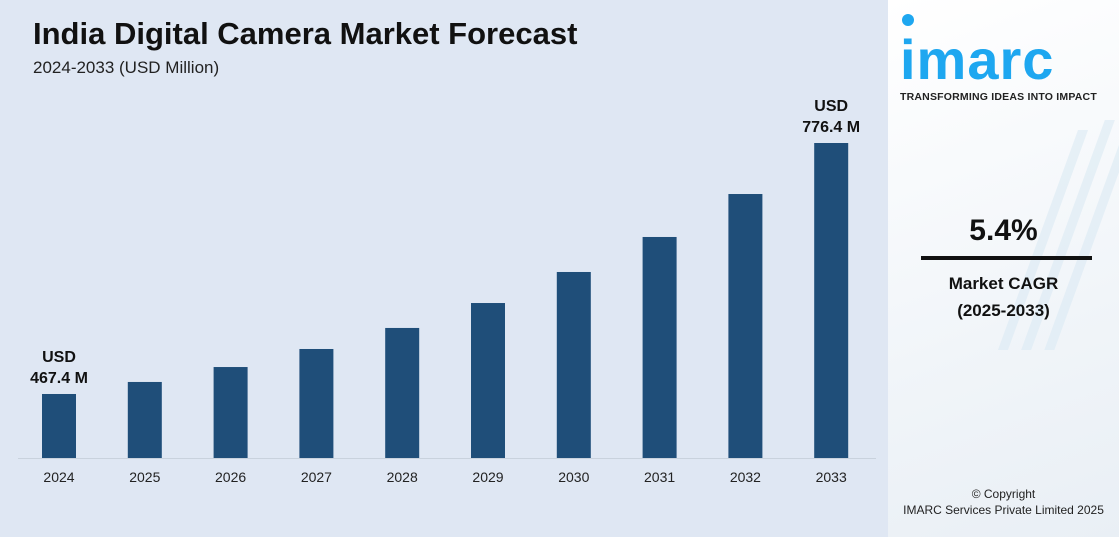 The height and width of the screenshot is (537, 1119). I want to click on chart-subtitle: 2024-2033 (USD Million), so click(126, 67).